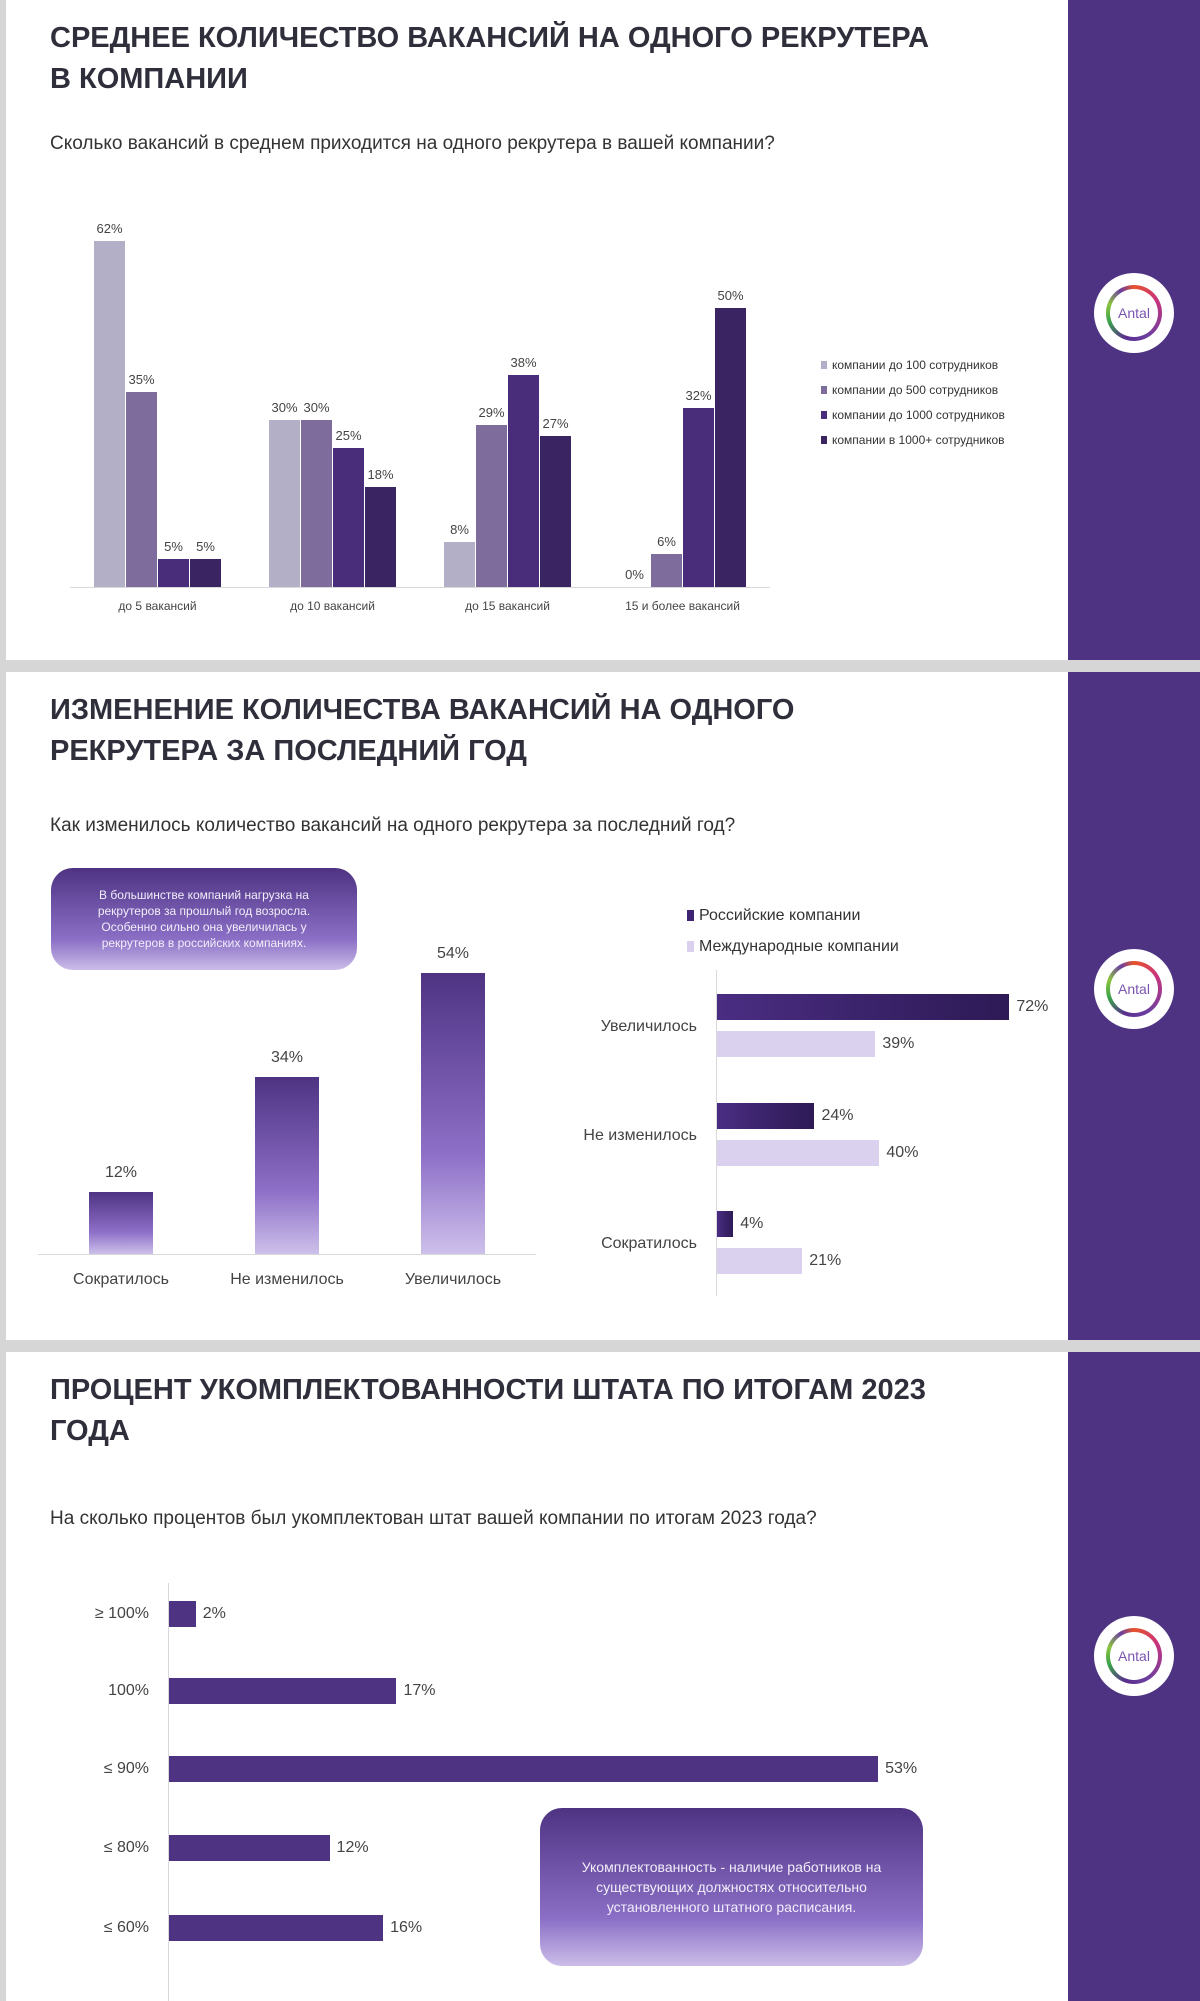 This screenshot has height=2001, width=1200. What do you see at coordinates (901, 1768) in the screenshot?
I see `data-label: 53%` at bounding box center [901, 1768].